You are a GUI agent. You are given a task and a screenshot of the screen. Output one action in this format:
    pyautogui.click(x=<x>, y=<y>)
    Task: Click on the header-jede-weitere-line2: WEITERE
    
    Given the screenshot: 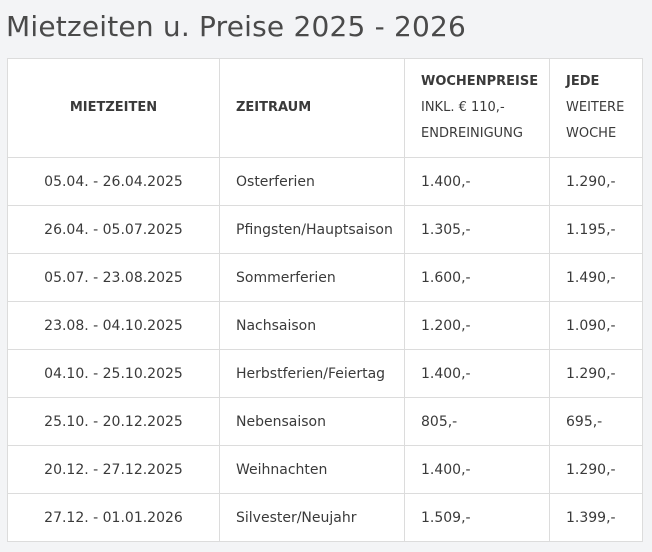 What is the action you would take?
    pyautogui.click(x=595, y=107)
    